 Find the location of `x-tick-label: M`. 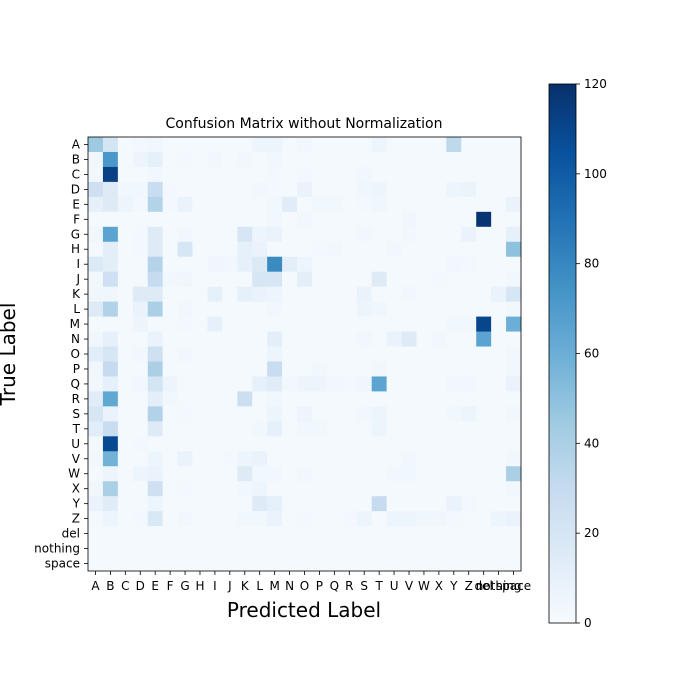

x-tick-label: M is located at coordinates (274, 586).